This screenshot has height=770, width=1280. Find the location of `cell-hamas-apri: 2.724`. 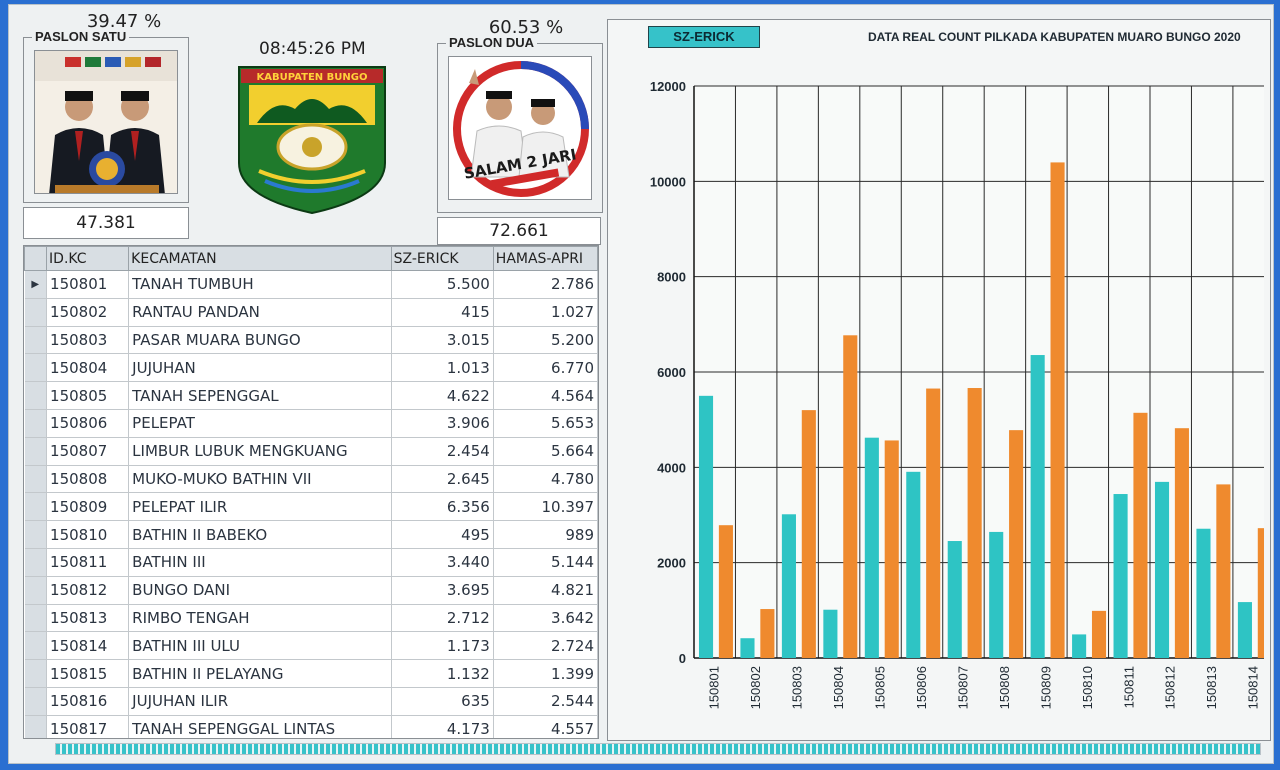

cell-hamas-apri: 2.724 is located at coordinates (545, 646).